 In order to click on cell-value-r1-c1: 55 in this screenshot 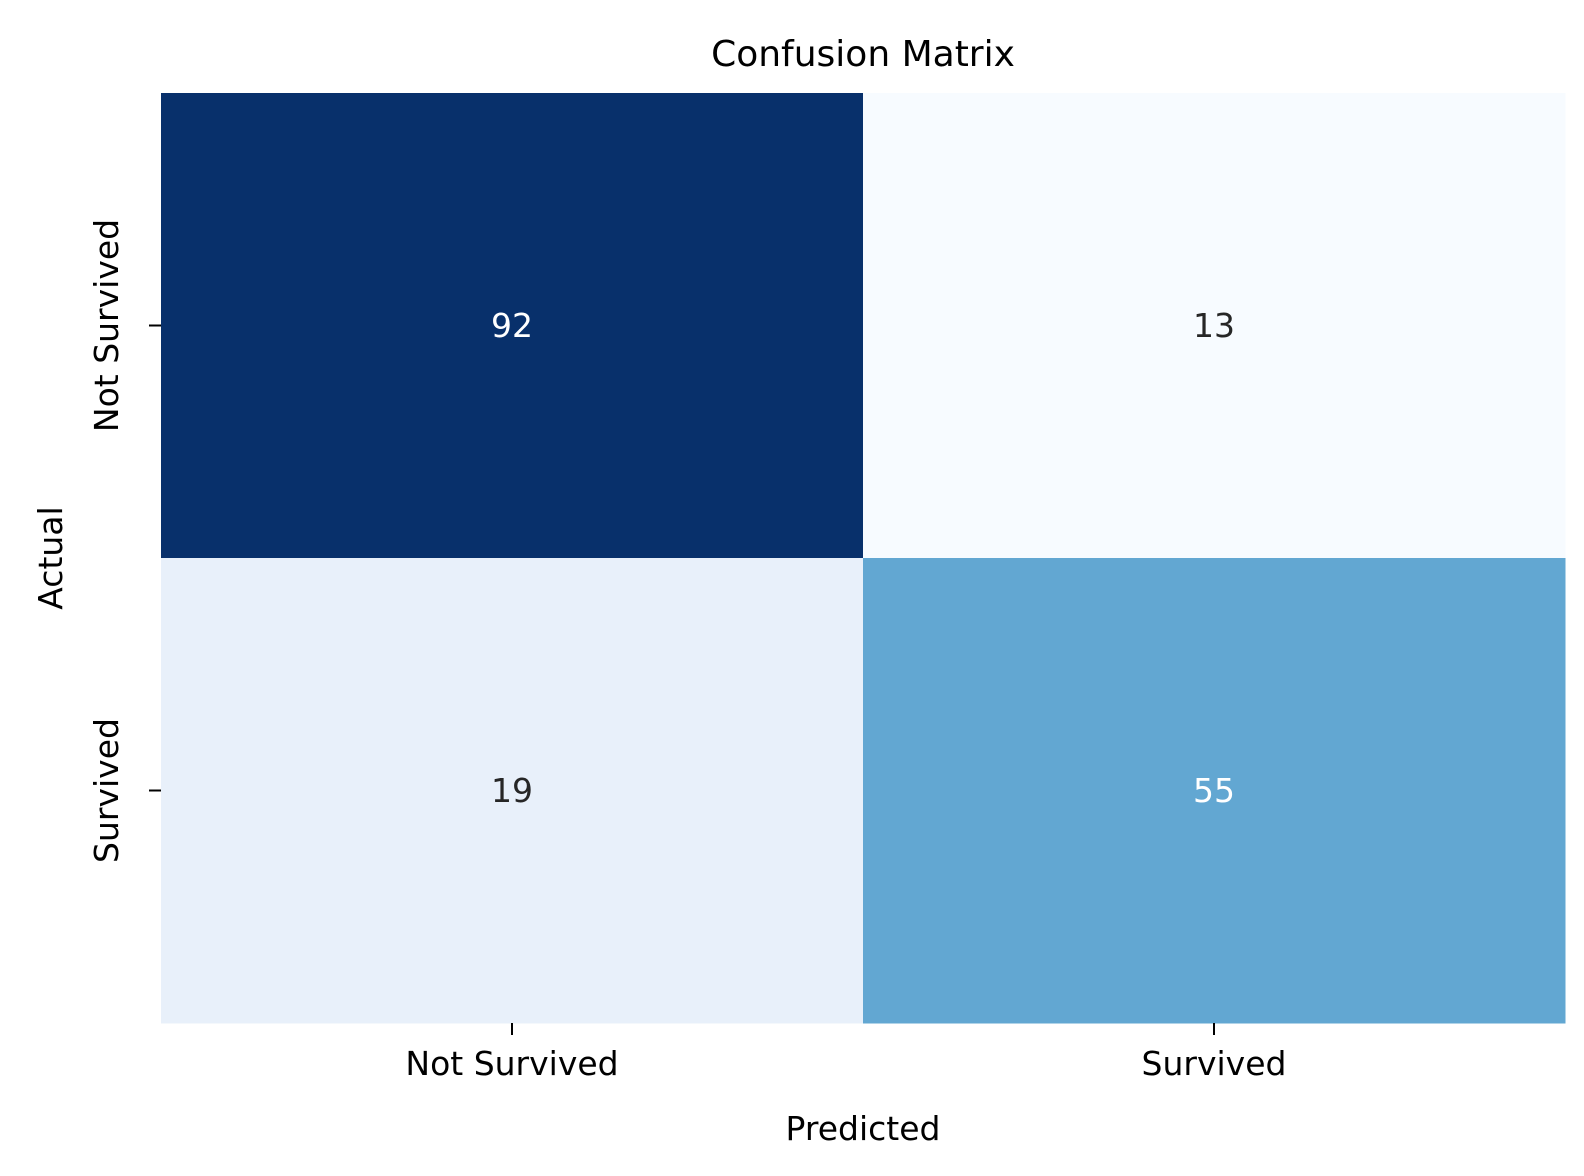, I will do `click(1214, 790)`.